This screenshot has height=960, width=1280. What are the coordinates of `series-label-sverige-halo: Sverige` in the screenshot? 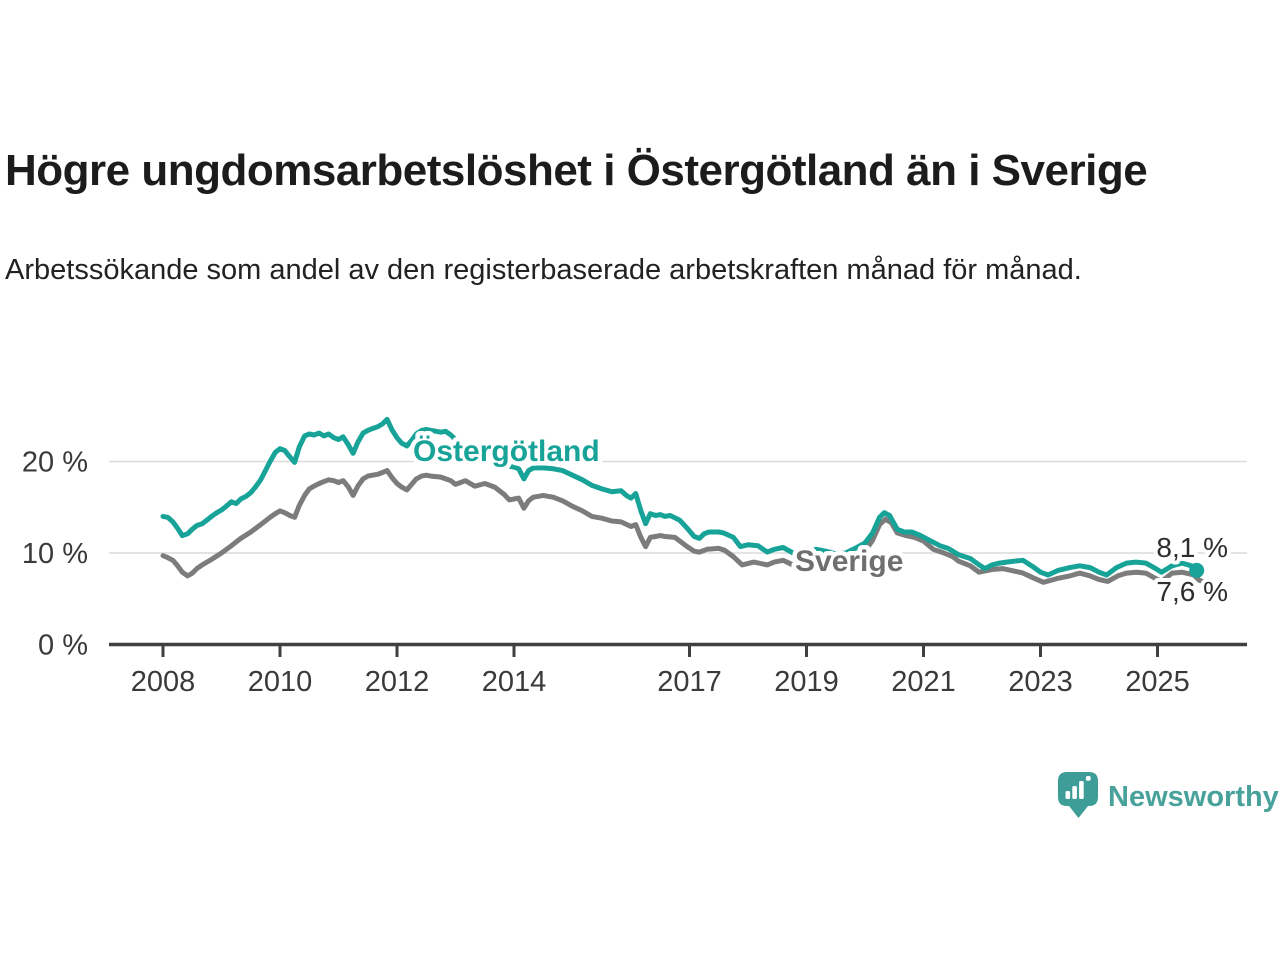 It's located at (849, 561).